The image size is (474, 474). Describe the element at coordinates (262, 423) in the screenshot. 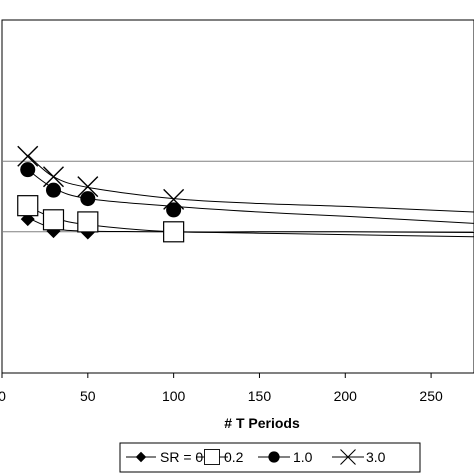

I see `x-axis-title: # T Periods` at that location.